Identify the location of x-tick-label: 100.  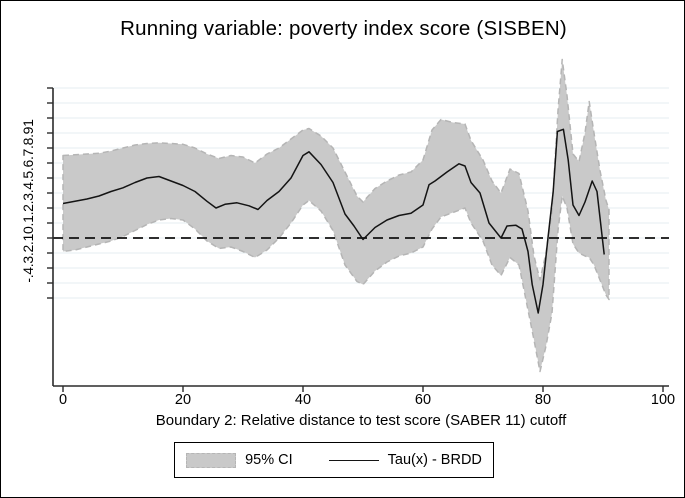
(663, 400).